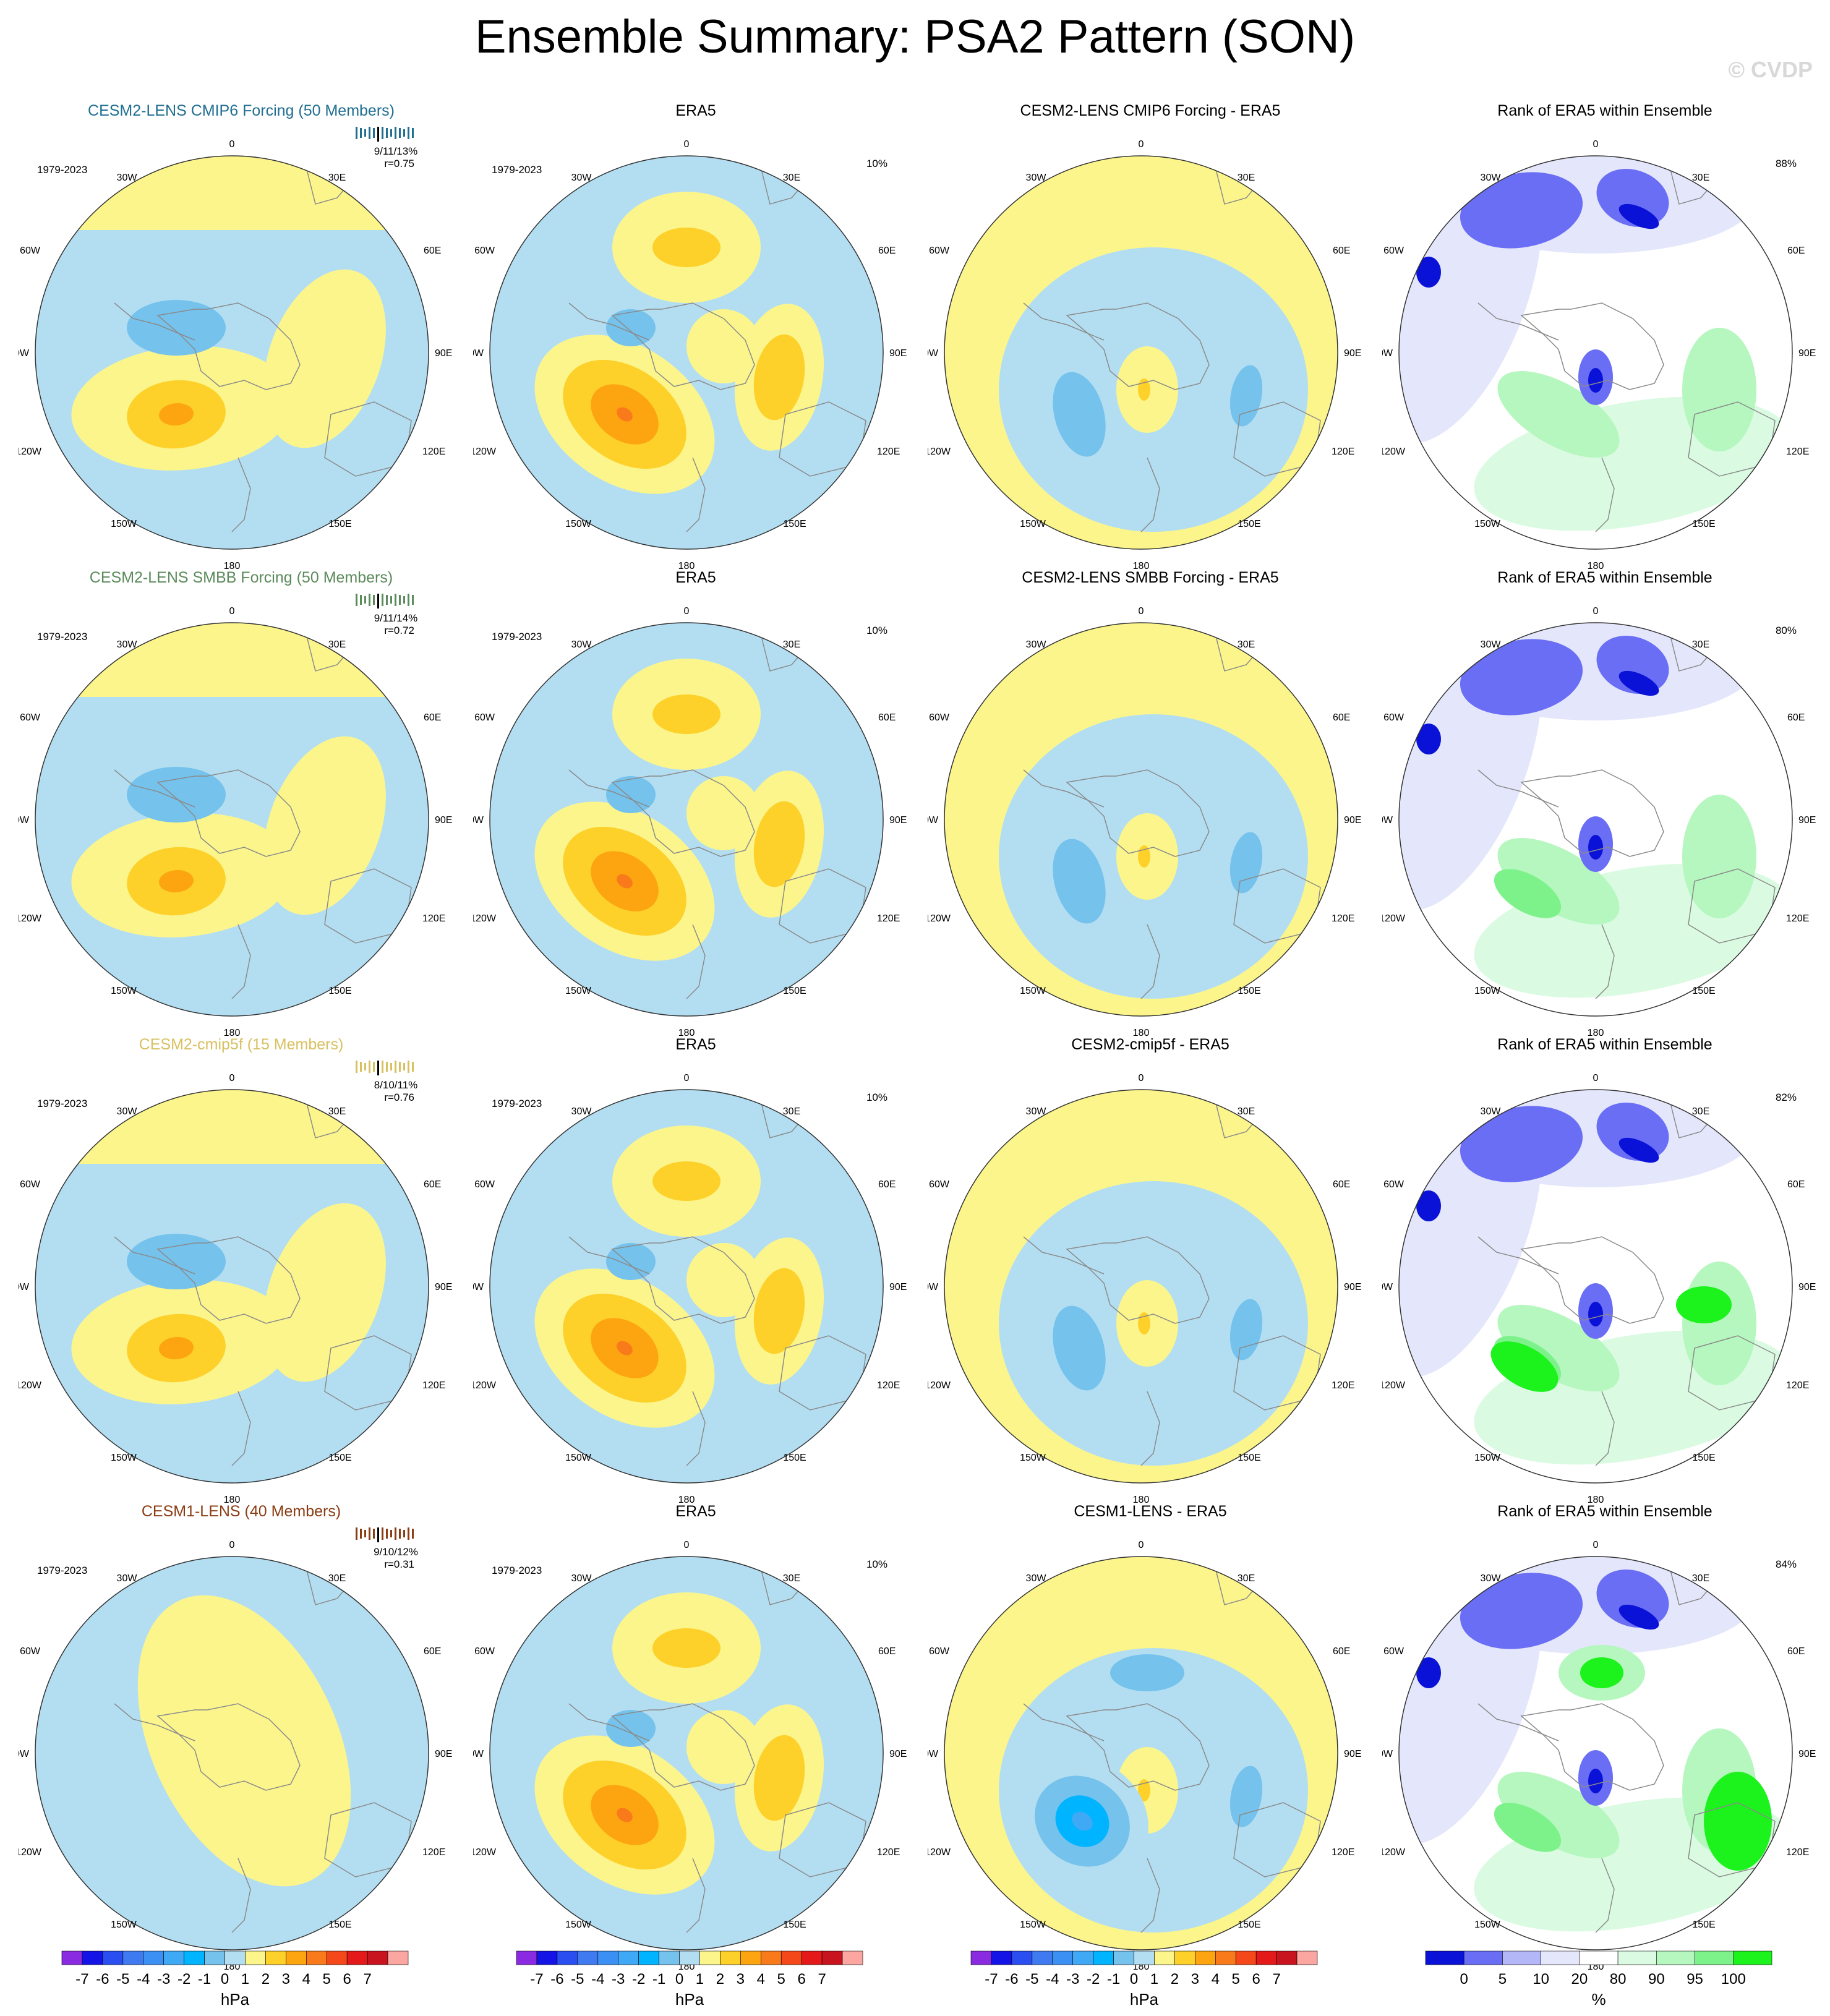  I want to click on rank-lightgreen-east, so click(1719, 389).